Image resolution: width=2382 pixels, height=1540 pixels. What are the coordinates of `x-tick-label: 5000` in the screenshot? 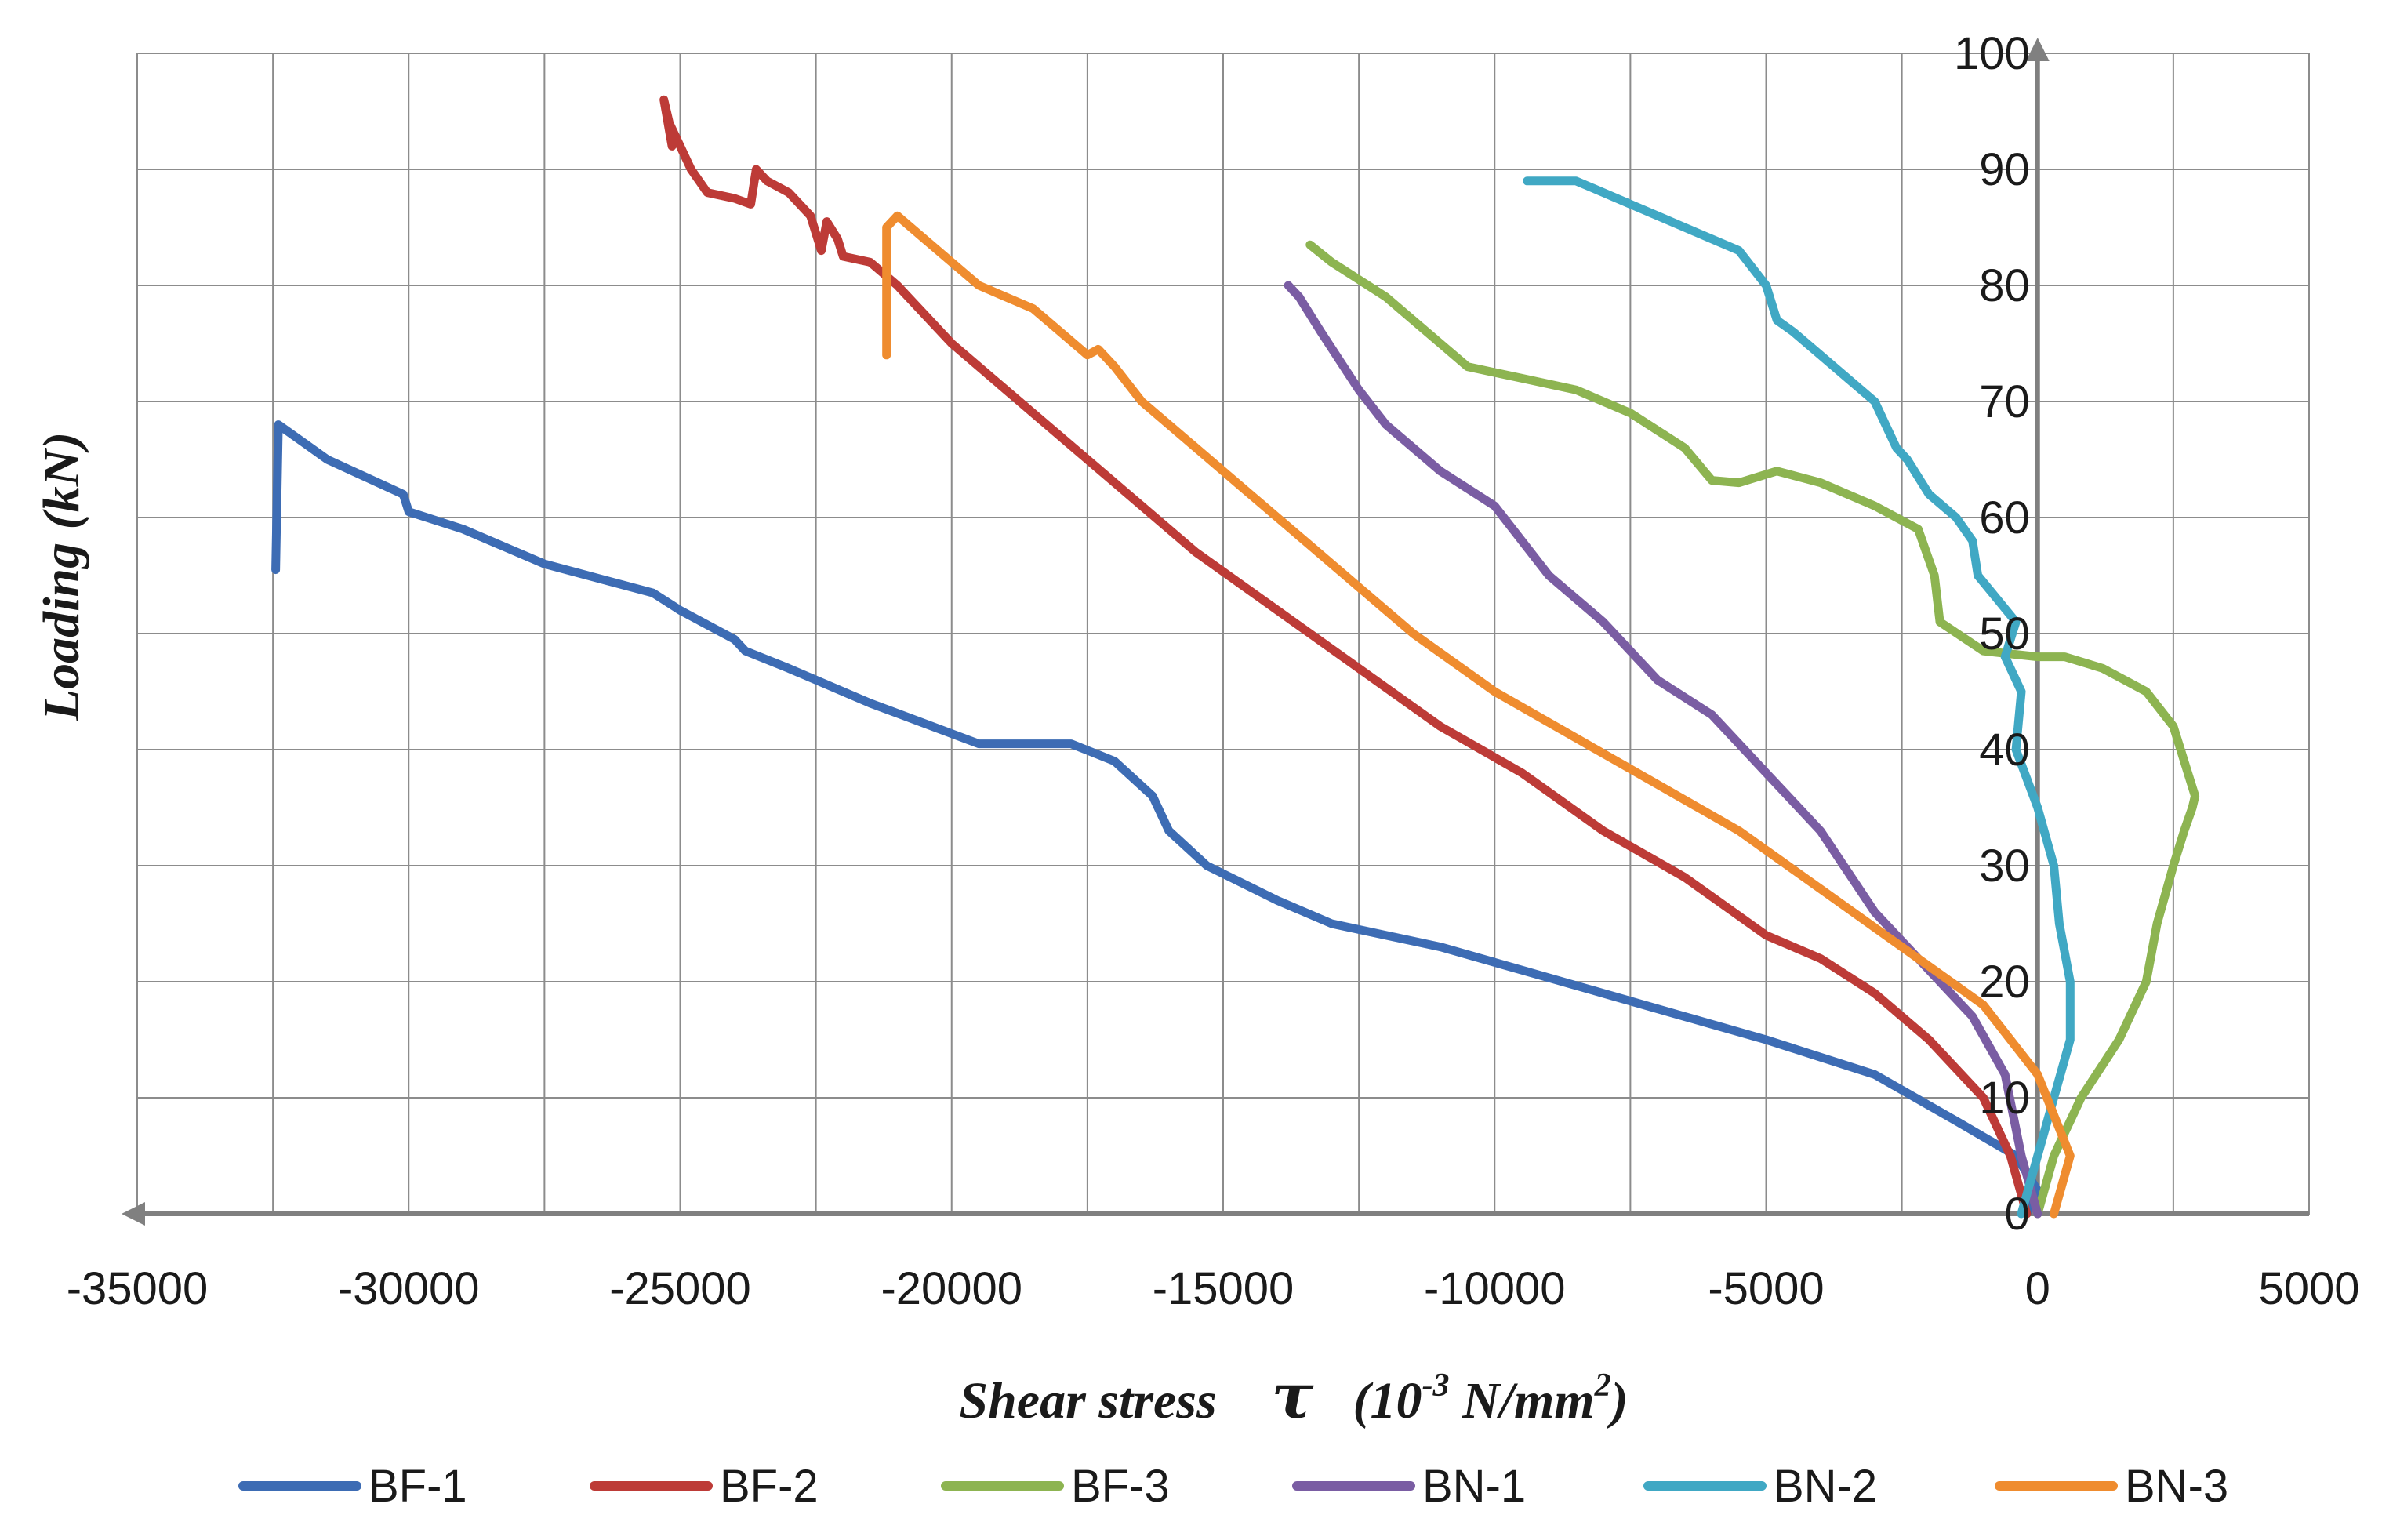 It's located at (2309, 1288).